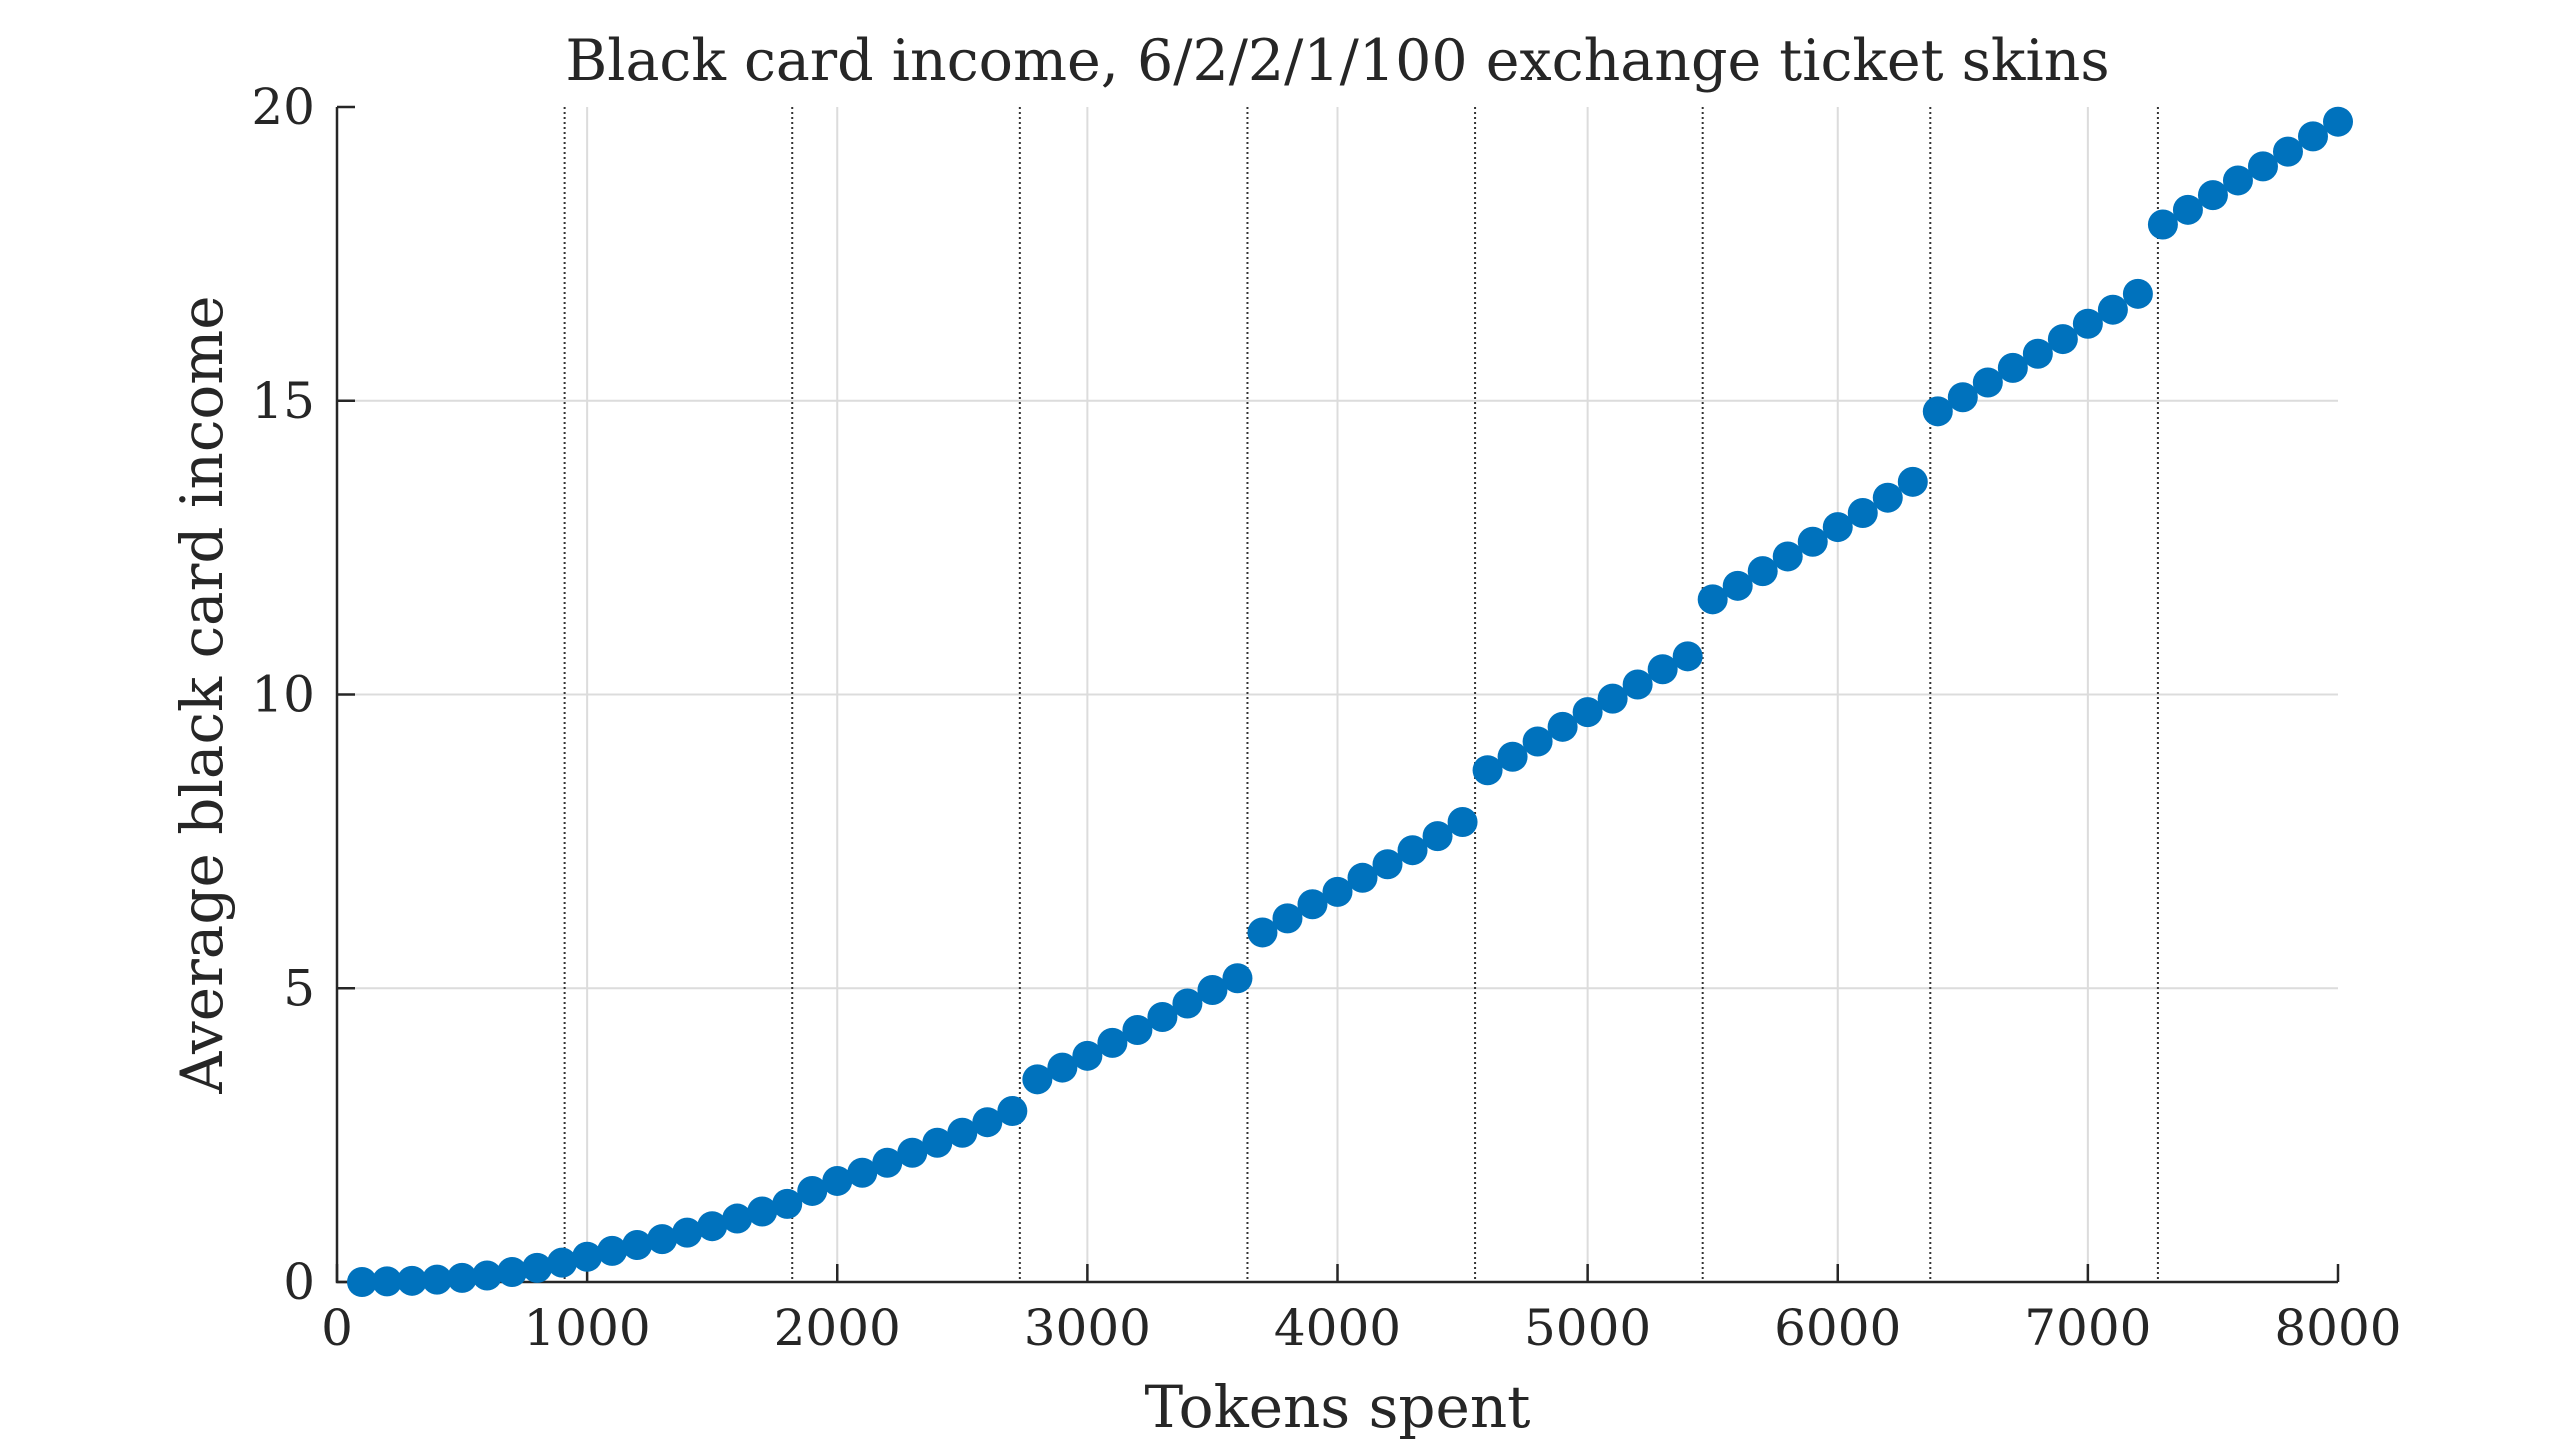 This screenshot has height=1440, width=2560. I want to click on x-tick-label: 5000, so click(1587, 1328).